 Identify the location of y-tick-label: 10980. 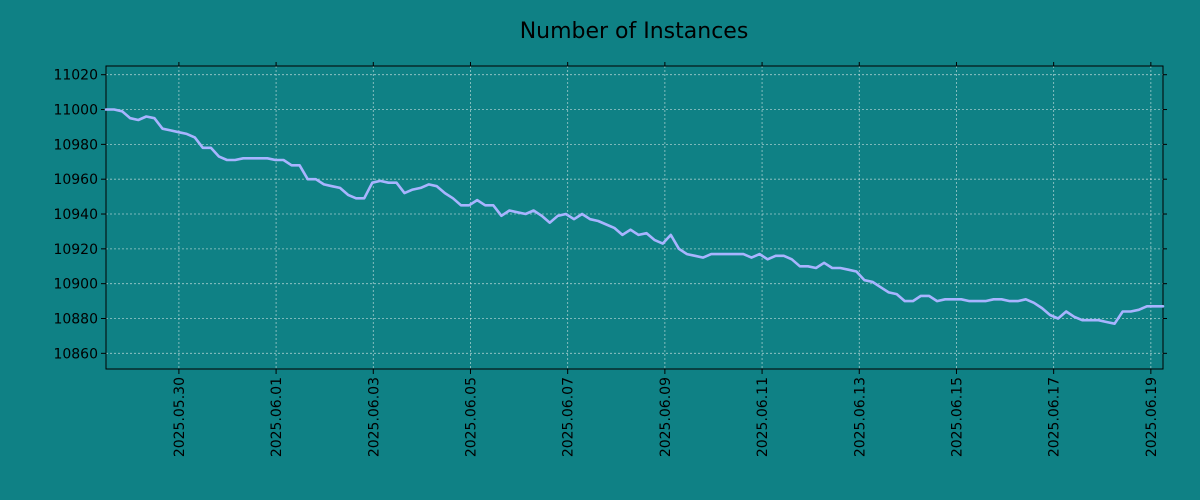
(75, 145).